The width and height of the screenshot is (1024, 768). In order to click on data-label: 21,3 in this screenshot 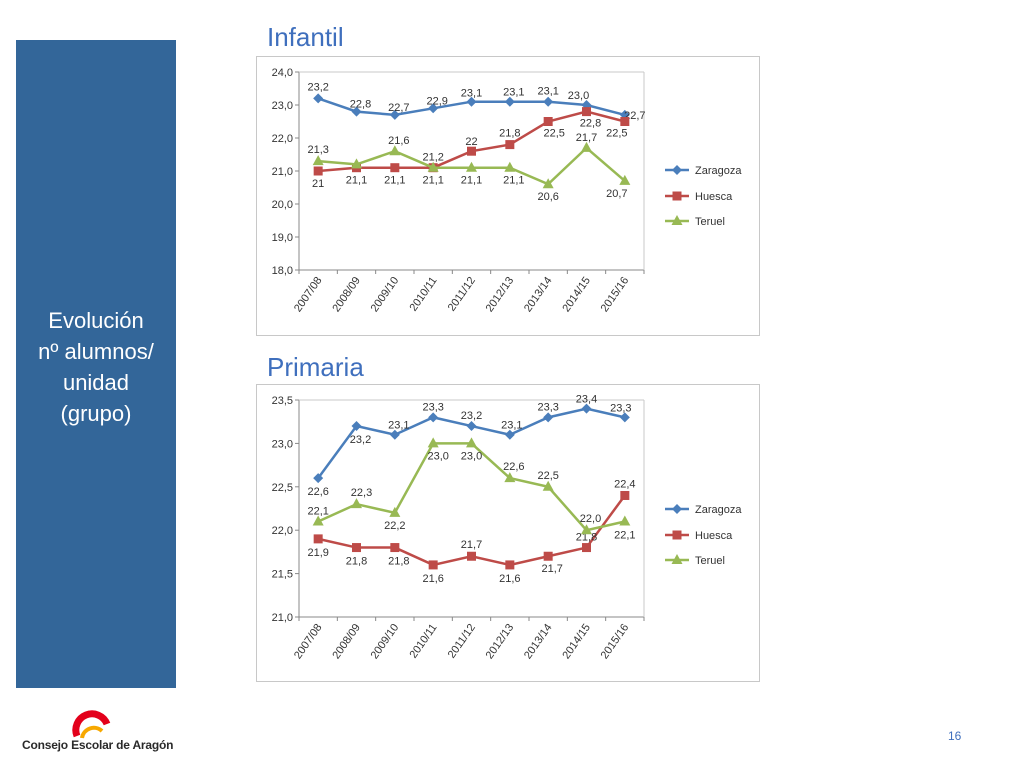, I will do `click(317, 150)`.